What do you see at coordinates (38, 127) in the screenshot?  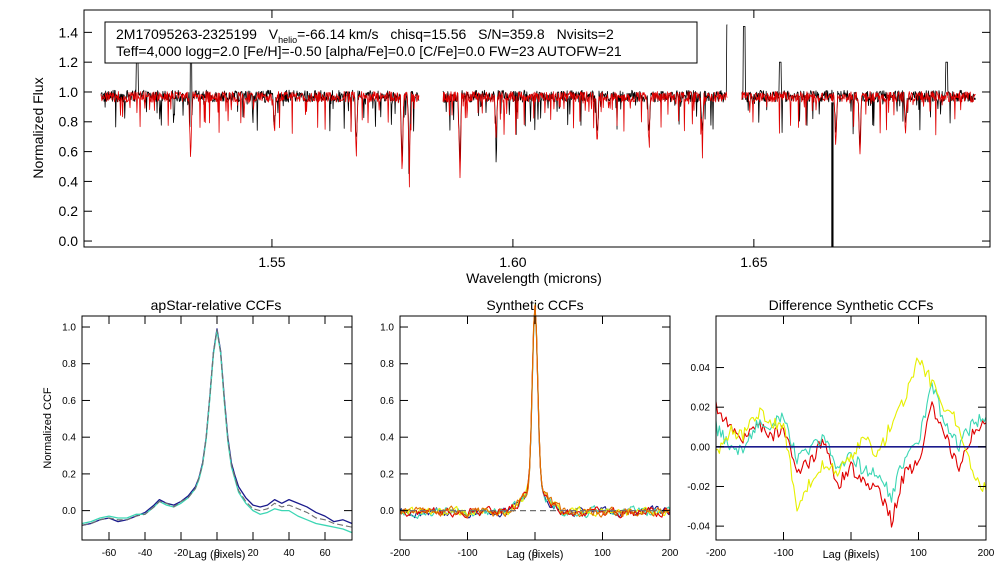 I see `spectrum-y-label: Normalized Flux` at bounding box center [38, 127].